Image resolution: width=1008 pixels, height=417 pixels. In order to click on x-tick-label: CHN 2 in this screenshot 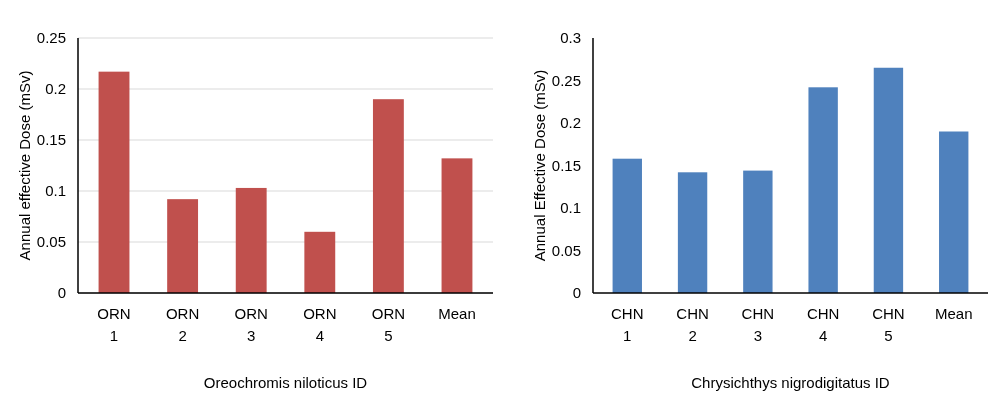, I will do `click(692, 324)`.